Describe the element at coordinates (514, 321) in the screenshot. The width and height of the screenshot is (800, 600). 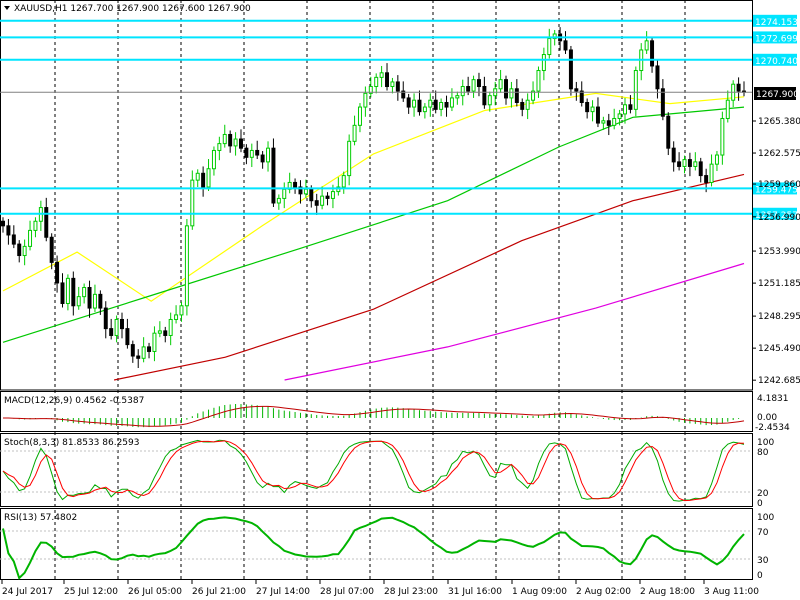
I see `ma-magenta-line` at that location.